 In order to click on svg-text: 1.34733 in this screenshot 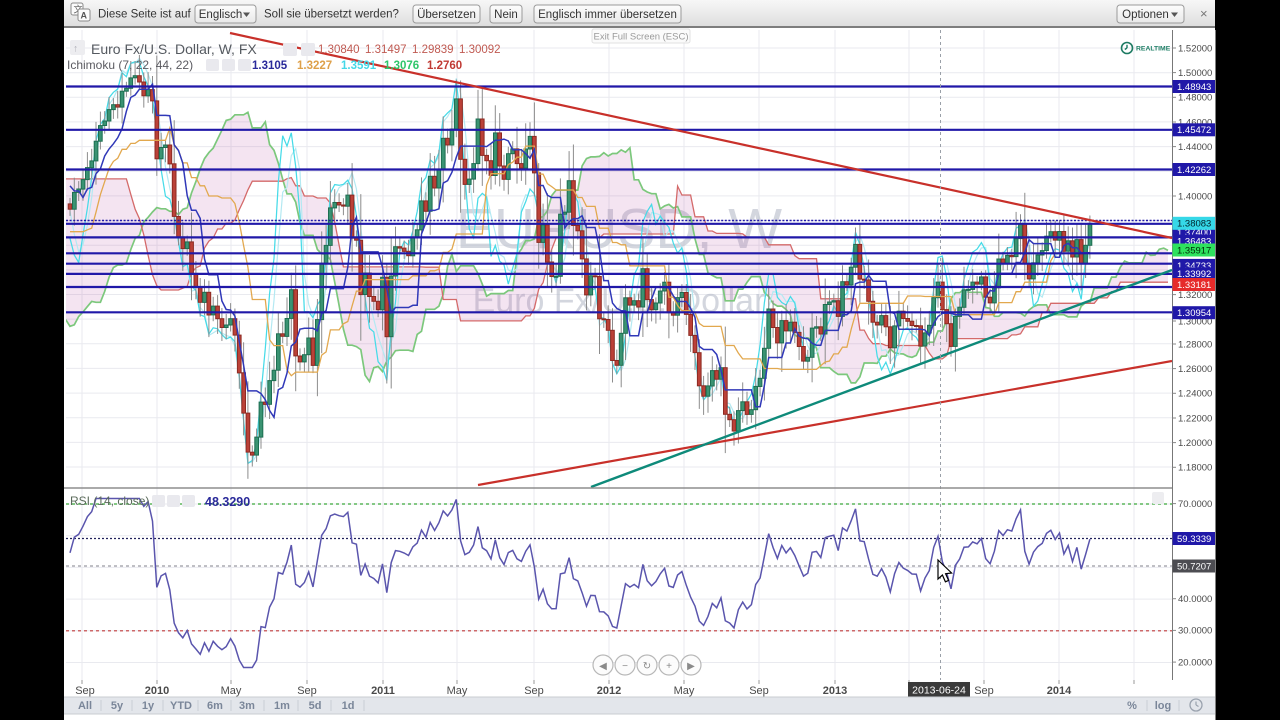, I will do `click(1194, 266)`.